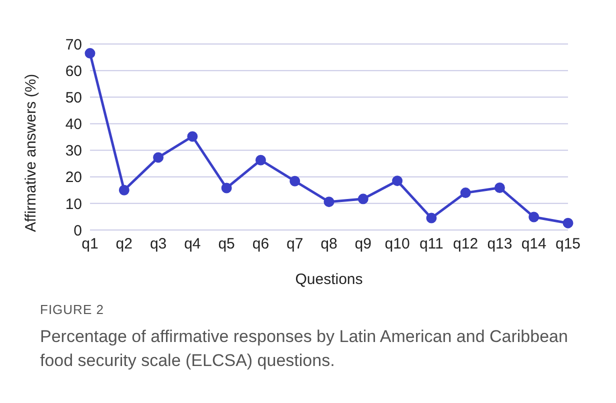 The width and height of the screenshot is (616, 403). I want to click on y-tick-label: 50, so click(73, 97).